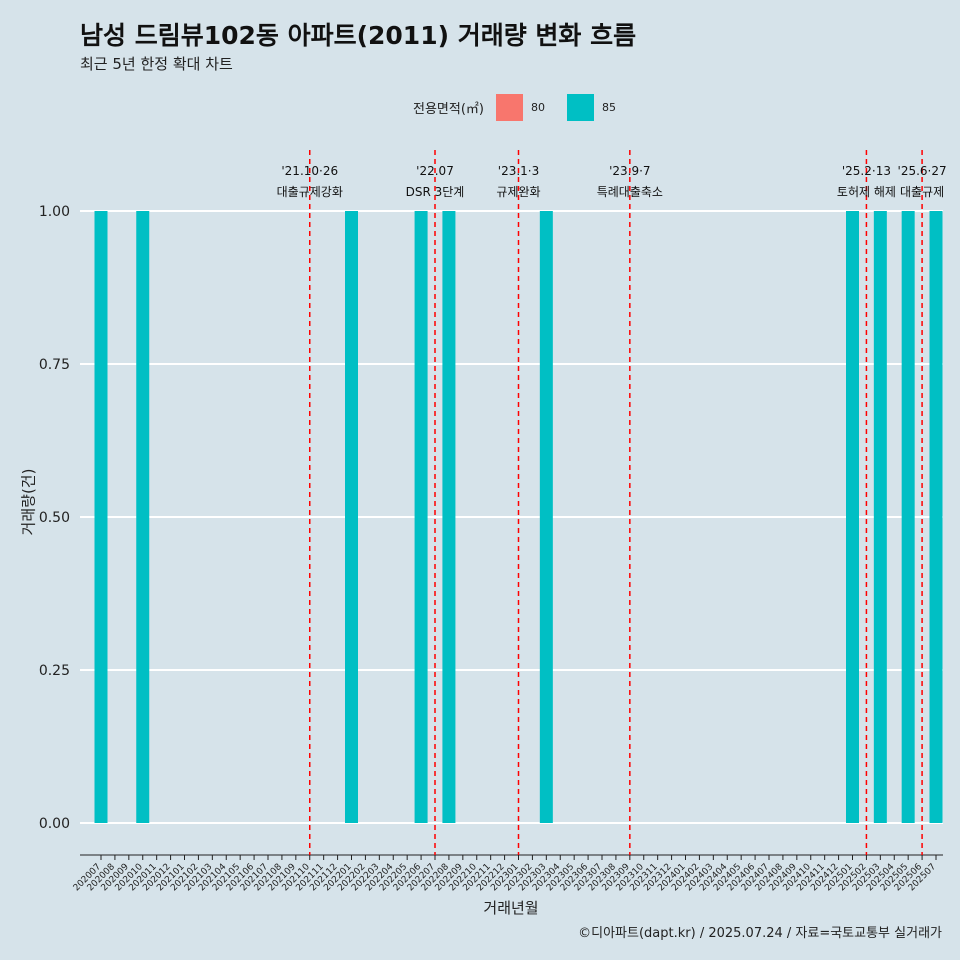 The height and width of the screenshot is (960, 960). What do you see at coordinates (630, 192) in the screenshot?
I see `event-text-label: 특례대출축소` at bounding box center [630, 192].